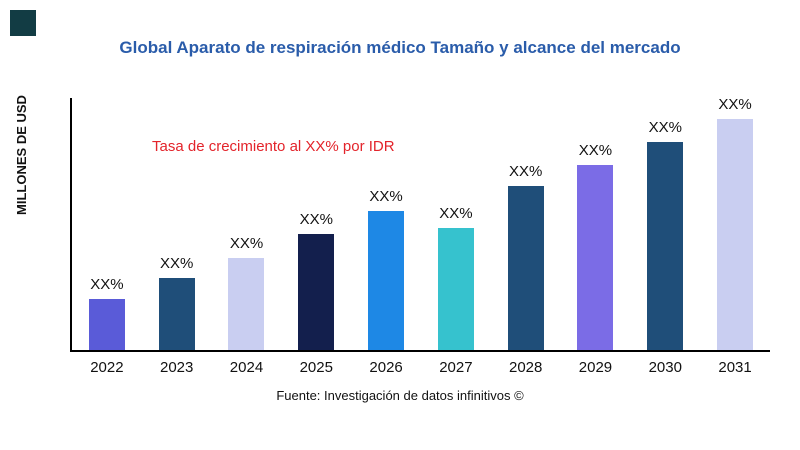 This screenshot has width=800, height=450. Describe the element at coordinates (107, 367) in the screenshot. I see `x-tick-label: 2022` at that location.